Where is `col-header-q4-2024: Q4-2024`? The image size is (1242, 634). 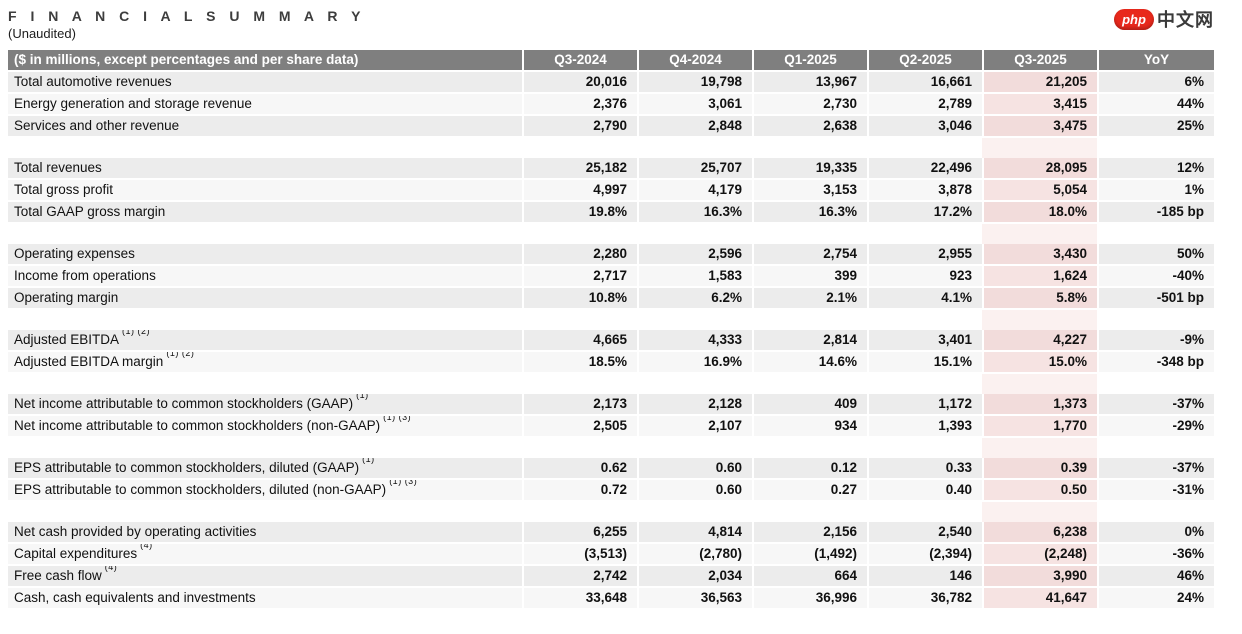
col-header-q4-2024: Q4-2024 is located at coordinates (694, 61).